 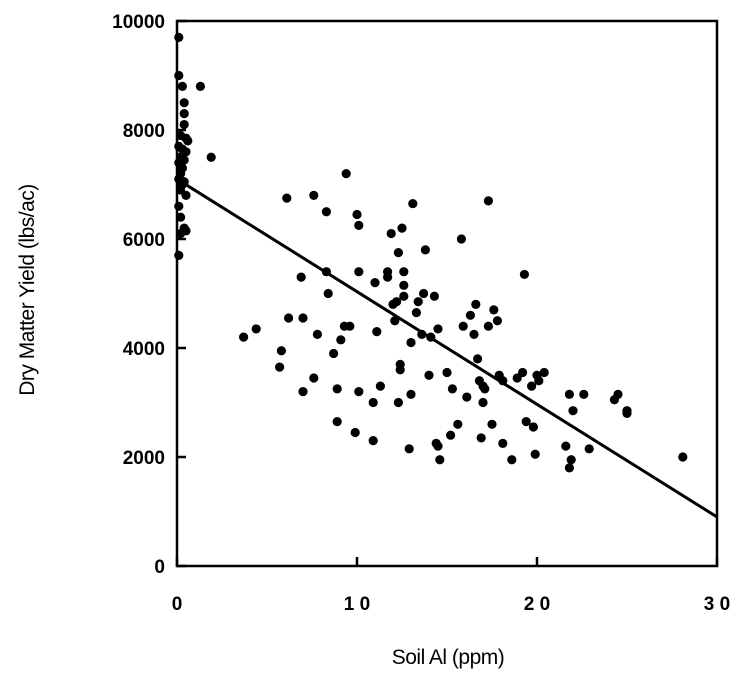 What do you see at coordinates (177, 604) in the screenshot?
I see `x-tick-label: 0` at bounding box center [177, 604].